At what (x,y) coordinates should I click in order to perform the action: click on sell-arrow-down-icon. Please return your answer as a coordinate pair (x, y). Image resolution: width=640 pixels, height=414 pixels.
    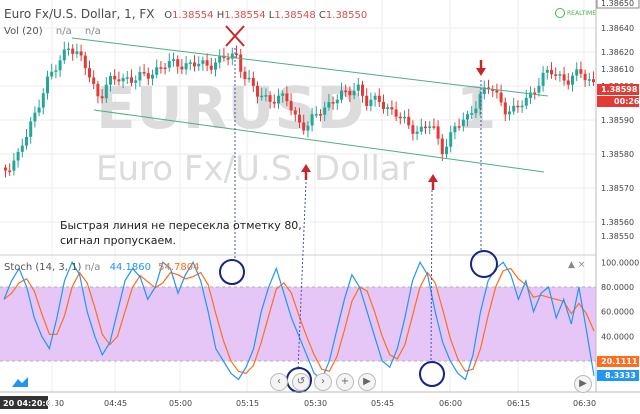
    Looking at the image, I should click on (481, 68).